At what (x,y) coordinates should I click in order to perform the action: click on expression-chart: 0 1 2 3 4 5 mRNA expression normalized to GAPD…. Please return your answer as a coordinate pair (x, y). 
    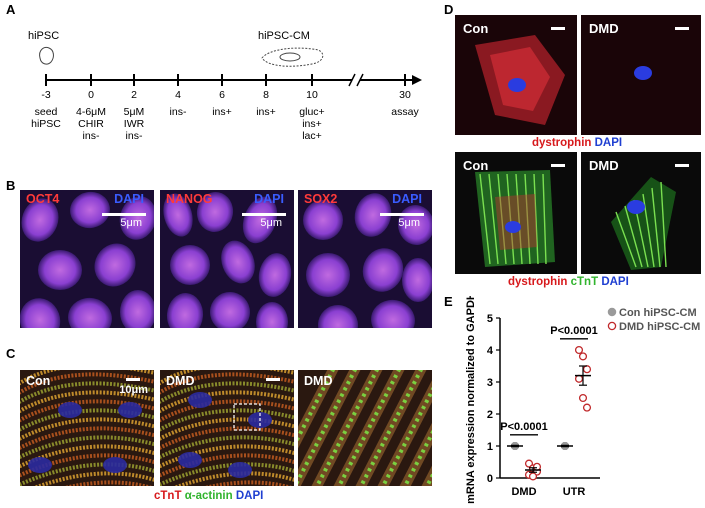
    Looking at the image, I should click on (582, 400).